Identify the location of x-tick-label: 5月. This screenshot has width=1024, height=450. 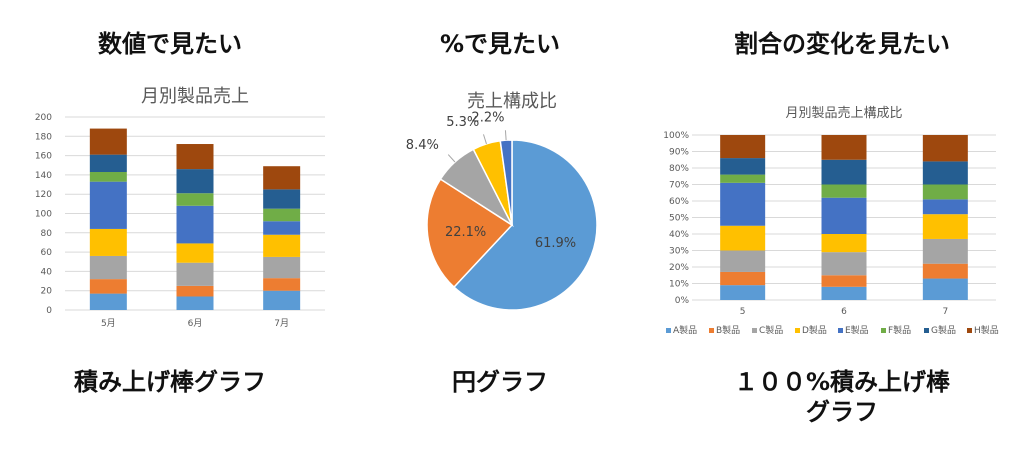
(108, 323).